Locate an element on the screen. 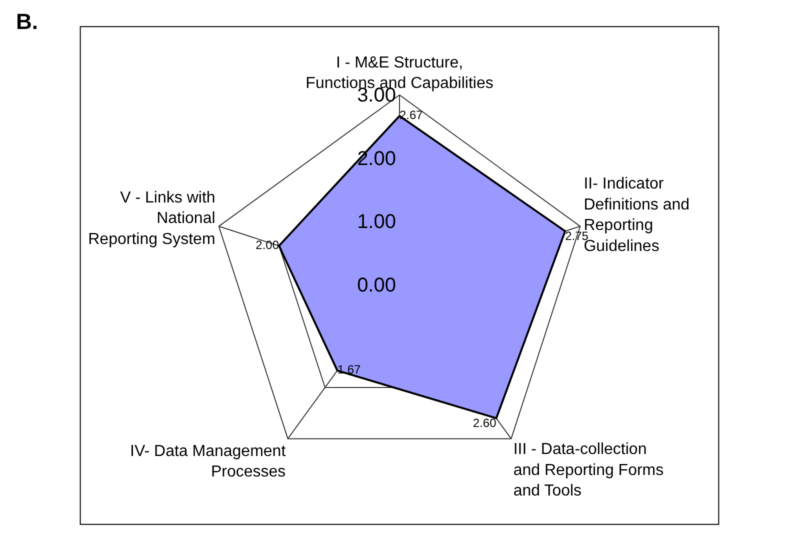  chart-title: B. is located at coordinates (27, 21).